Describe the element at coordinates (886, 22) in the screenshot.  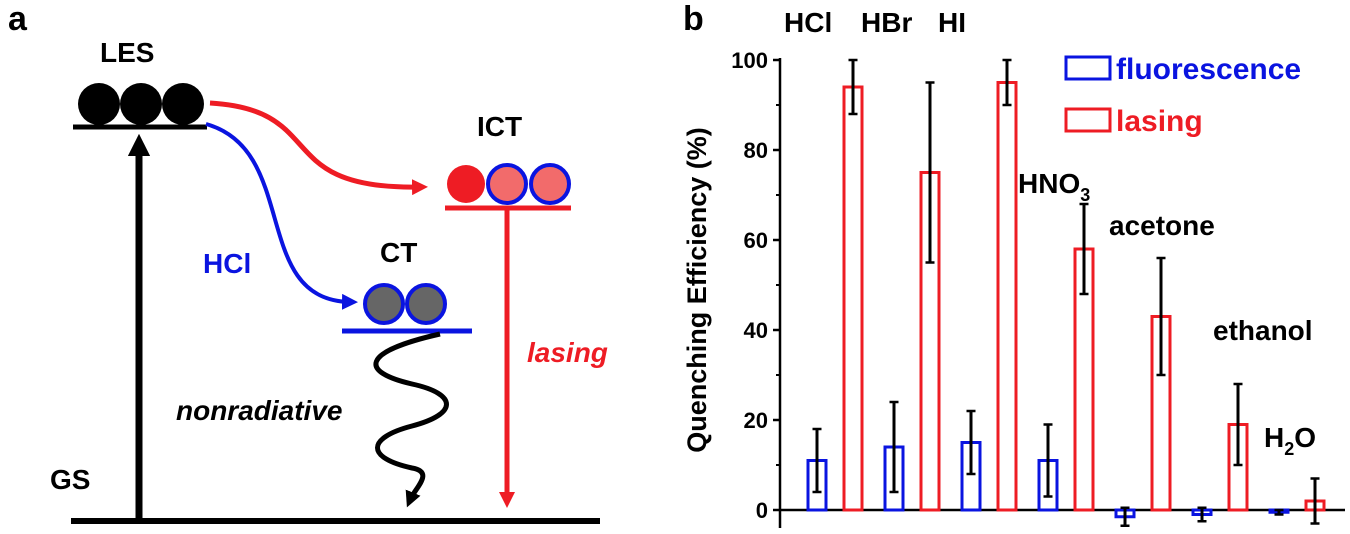
I see `category-label-hbr: HBr` at that location.